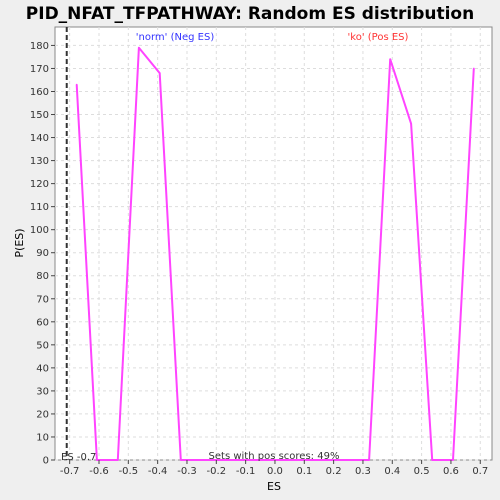 The image size is (500, 500). I want to click on x-tick-label: -0.6, so click(99, 471).